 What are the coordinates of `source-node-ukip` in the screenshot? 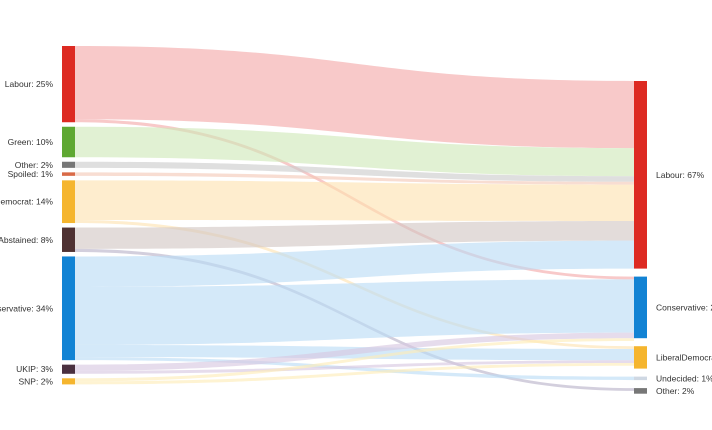 It's located at (68, 369).